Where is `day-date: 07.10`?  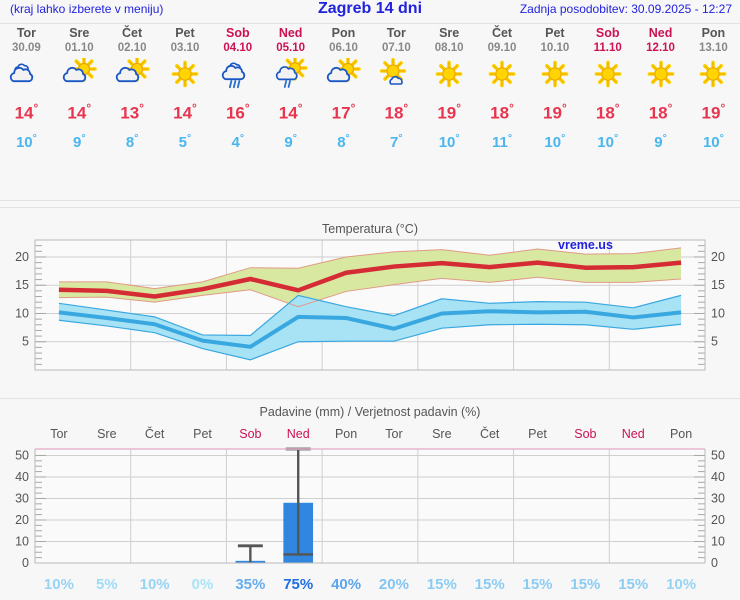
day-date: 07.10 is located at coordinates (396, 48).